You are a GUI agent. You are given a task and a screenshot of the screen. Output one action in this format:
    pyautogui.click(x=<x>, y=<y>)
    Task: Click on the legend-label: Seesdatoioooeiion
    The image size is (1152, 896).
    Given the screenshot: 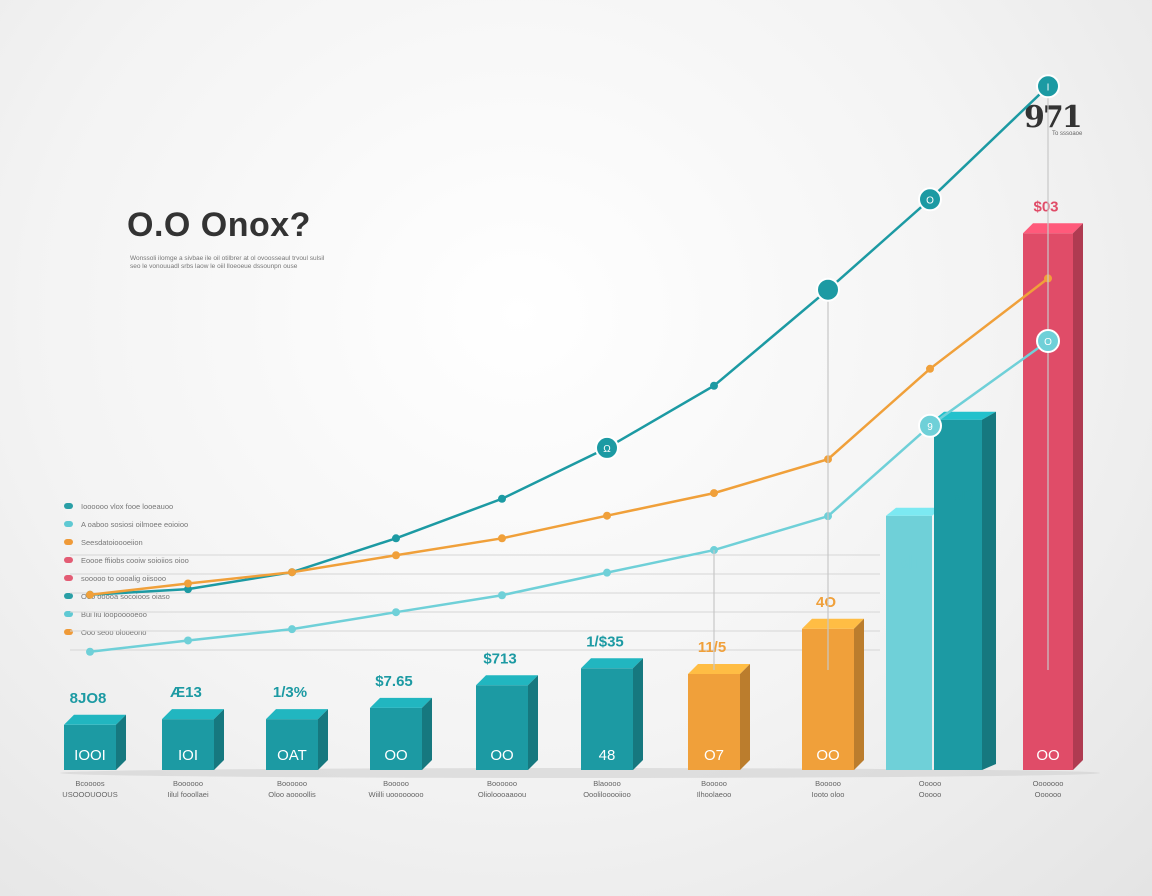 What is the action you would take?
    pyautogui.click(x=112, y=542)
    